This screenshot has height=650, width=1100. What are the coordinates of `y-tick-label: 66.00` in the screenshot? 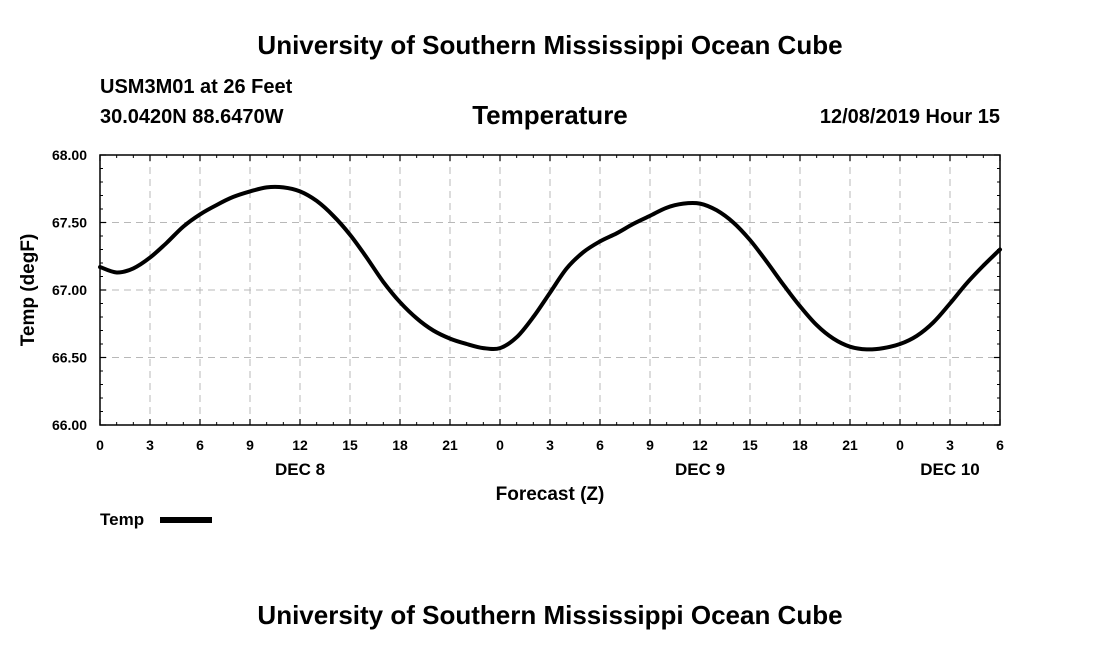 It's located at (69, 425).